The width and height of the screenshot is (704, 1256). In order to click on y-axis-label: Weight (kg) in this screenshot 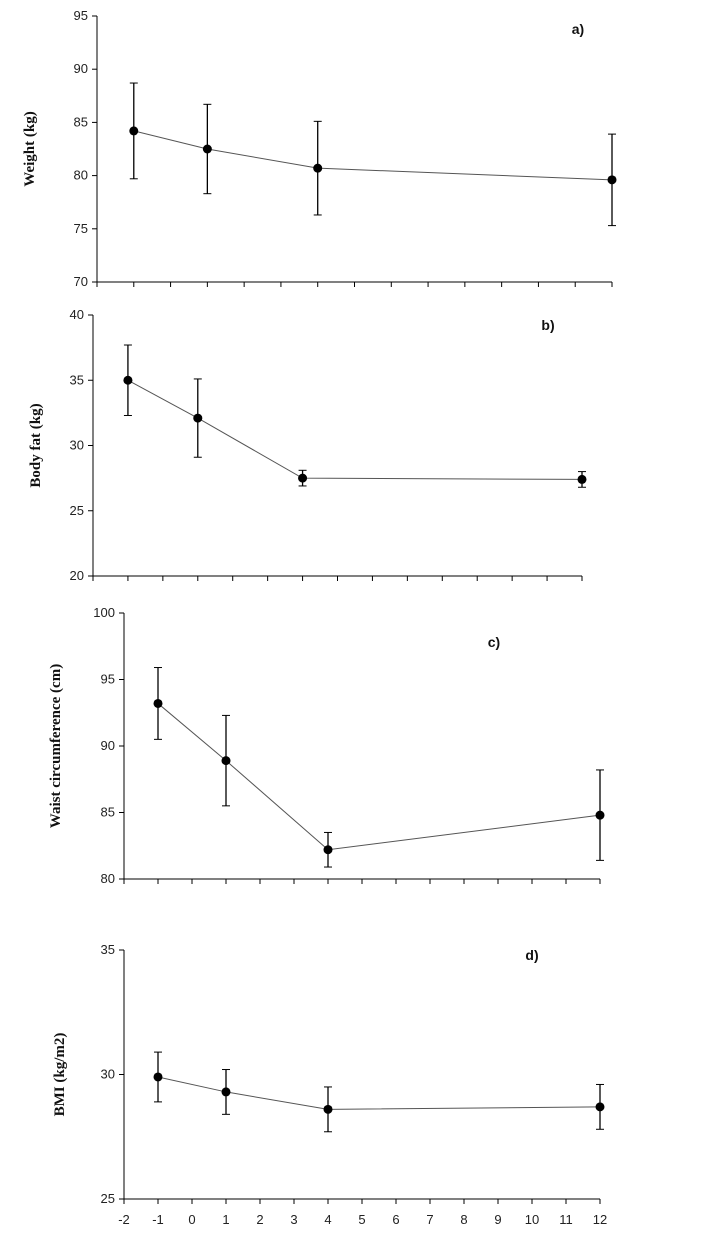, I will do `click(30, 148)`.